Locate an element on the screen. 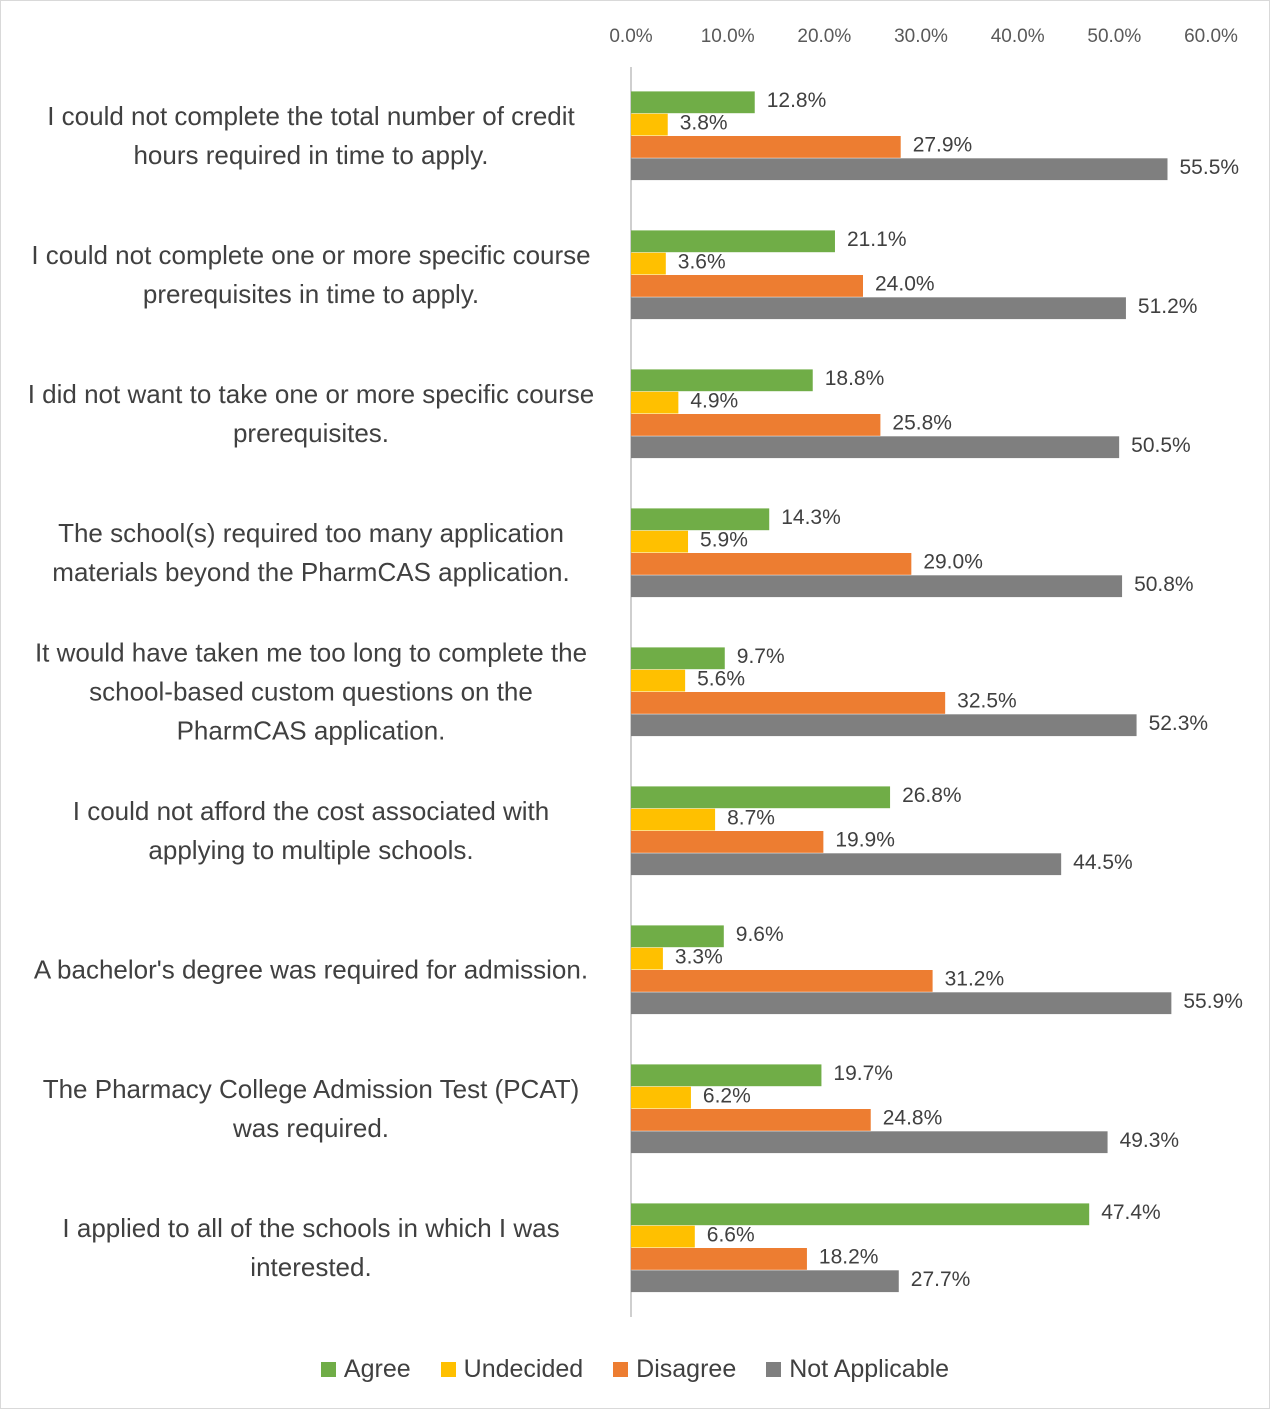  legend-item: Undecided is located at coordinates (512, 1369).